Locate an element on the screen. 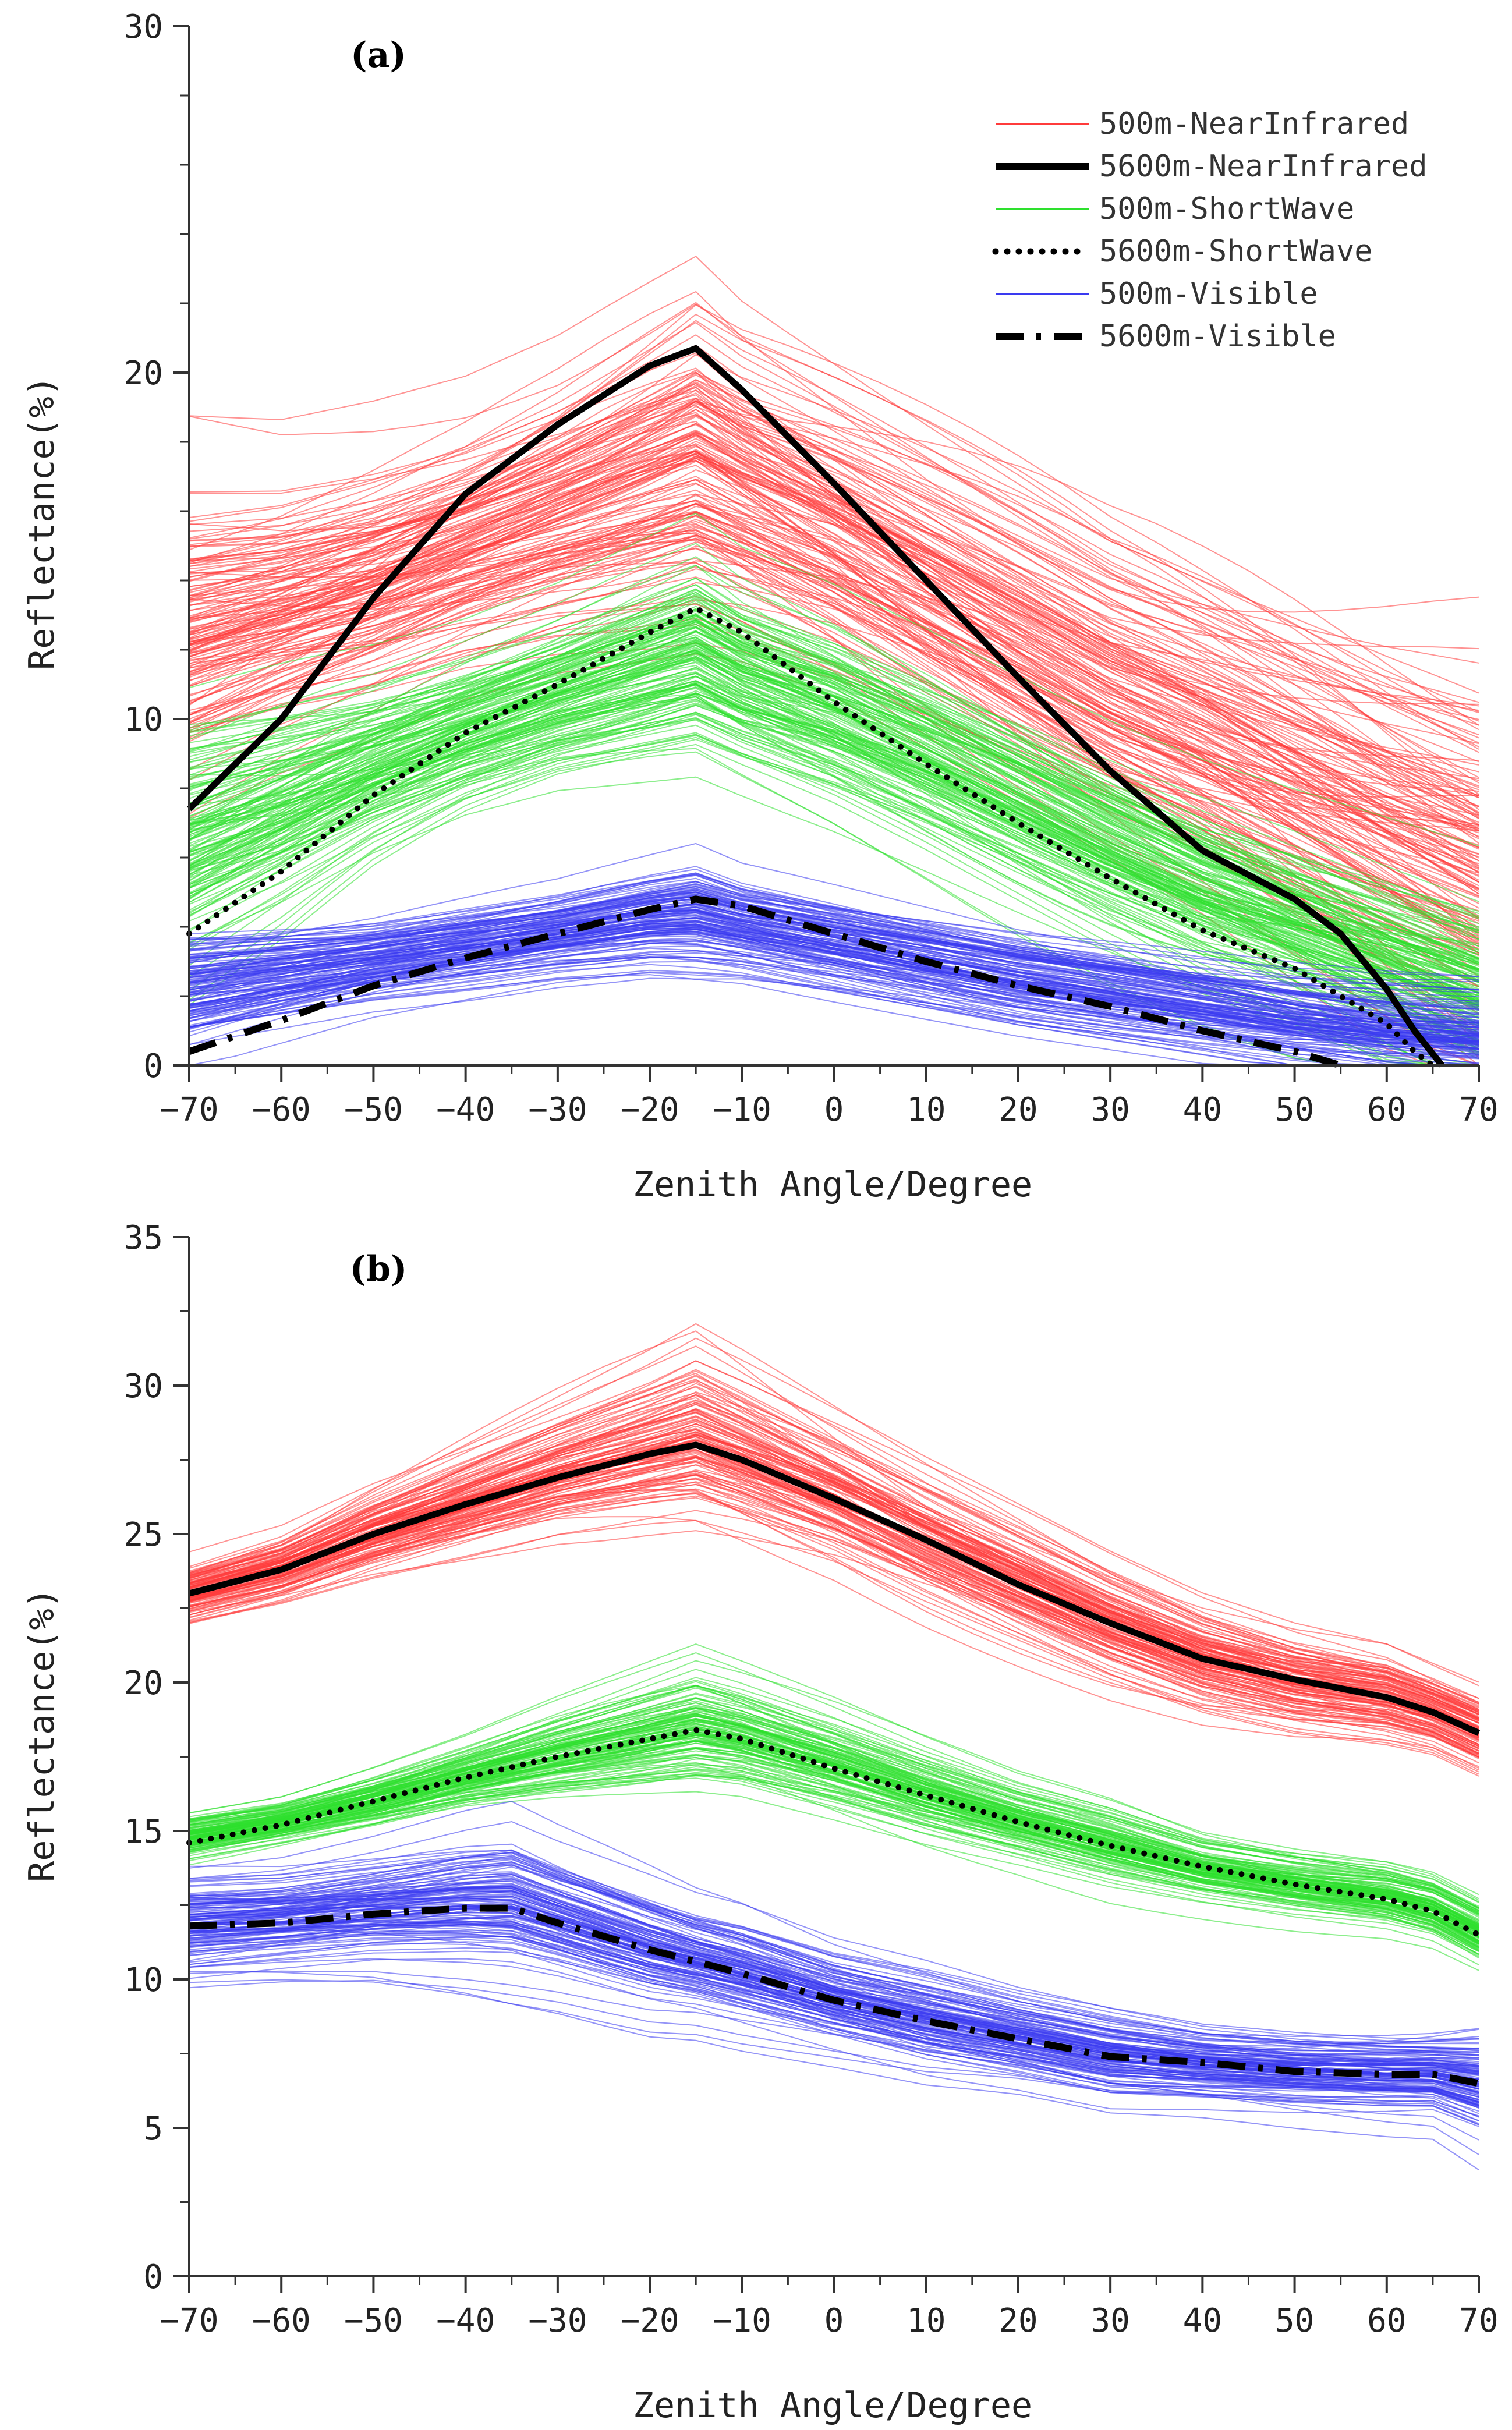 The height and width of the screenshot is (2430, 1512). panel-a-x-tick-label: −50 is located at coordinates (374, 1110).